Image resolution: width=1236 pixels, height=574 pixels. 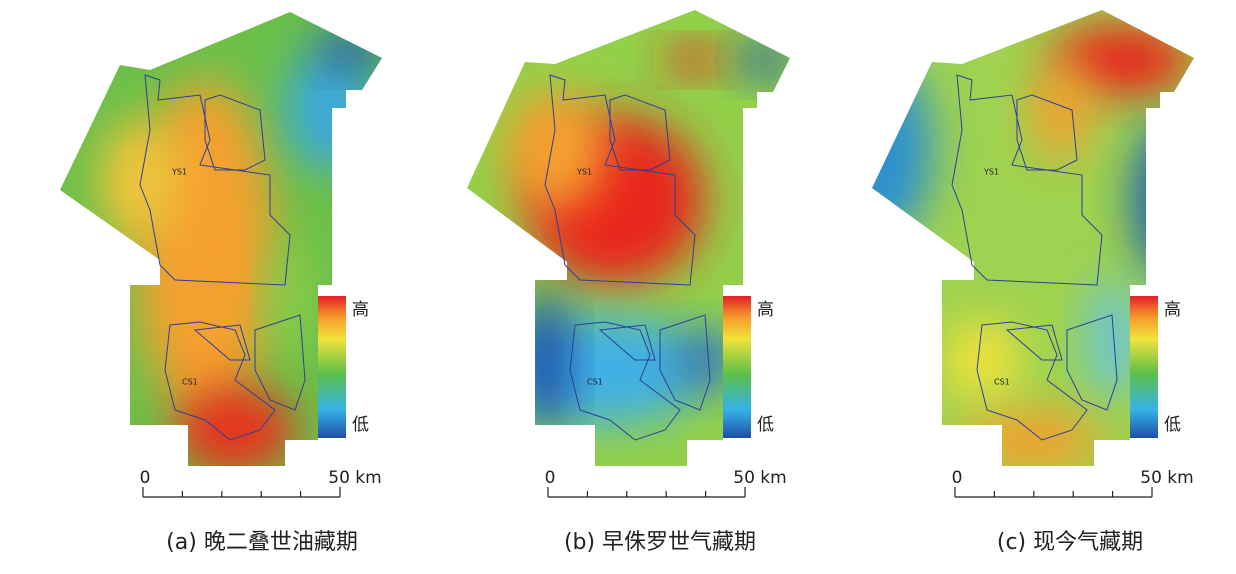 What do you see at coordinates (262, 542) in the screenshot?
I see `caption: (a) 晚二叠世油藏期` at bounding box center [262, 542].